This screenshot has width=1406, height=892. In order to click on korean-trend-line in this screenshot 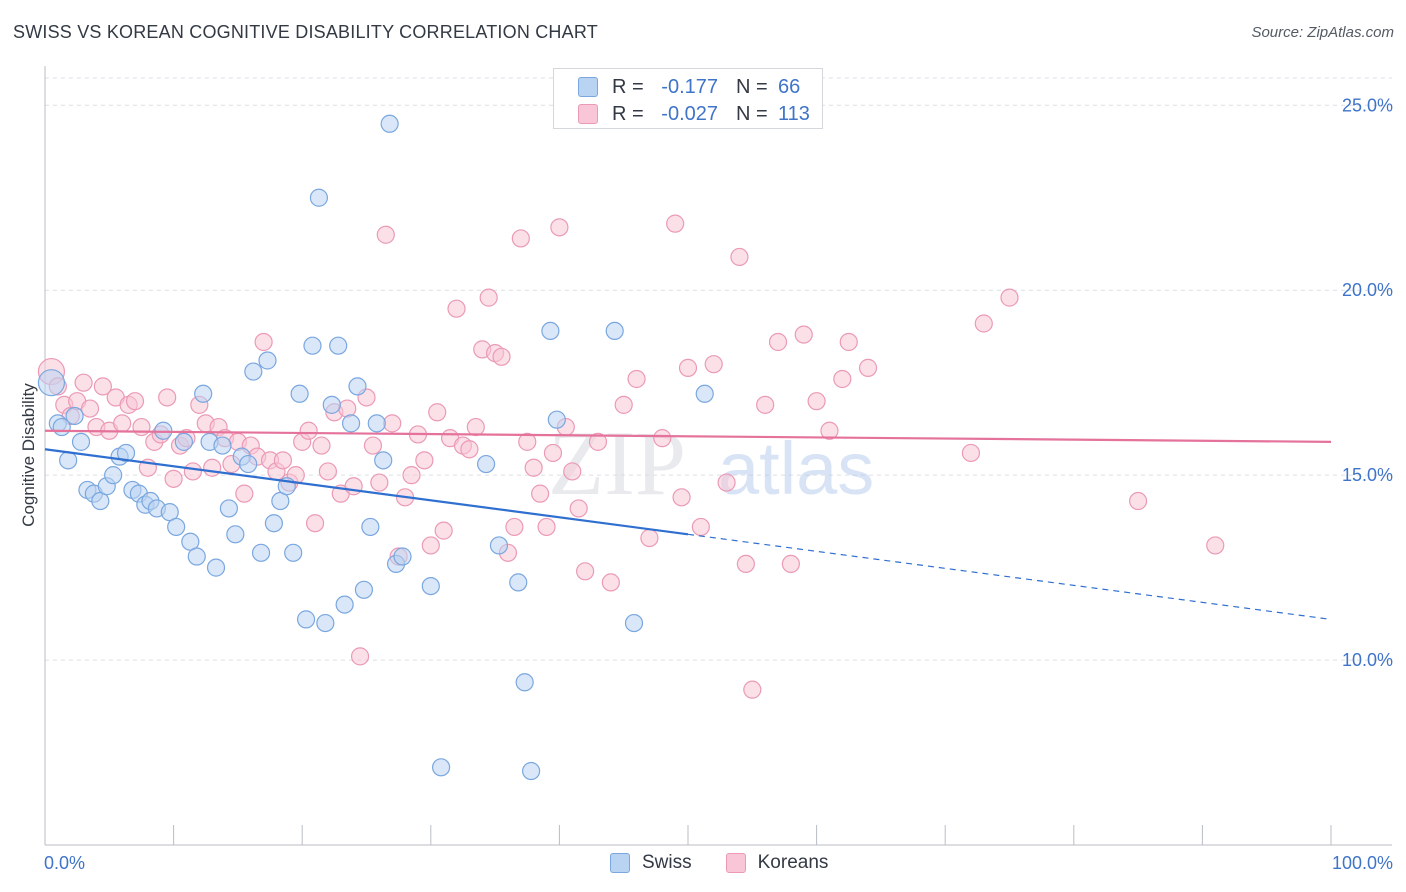, I will do `click(688, 436)`.